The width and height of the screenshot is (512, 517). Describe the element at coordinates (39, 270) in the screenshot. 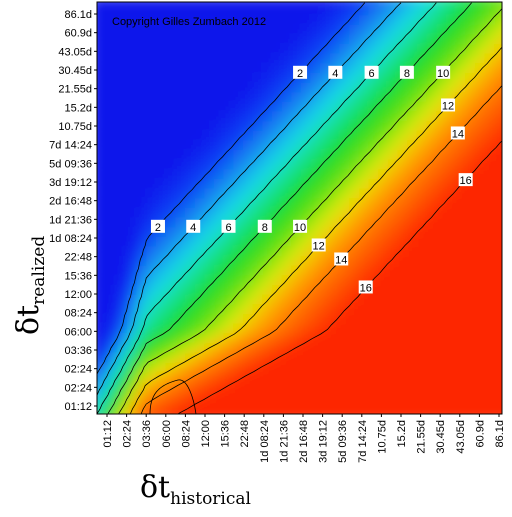

I see `y-axis-label-subscript: realized` at that location.